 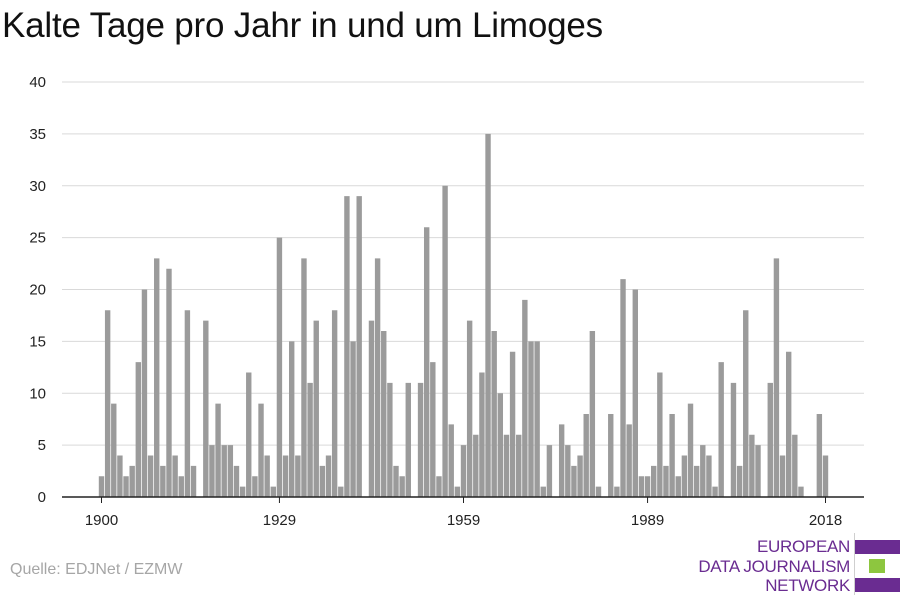 What do you see at coordinates (114, 450) in the screenshot?
I see `bar-1902` at bounding box center [114, 450].